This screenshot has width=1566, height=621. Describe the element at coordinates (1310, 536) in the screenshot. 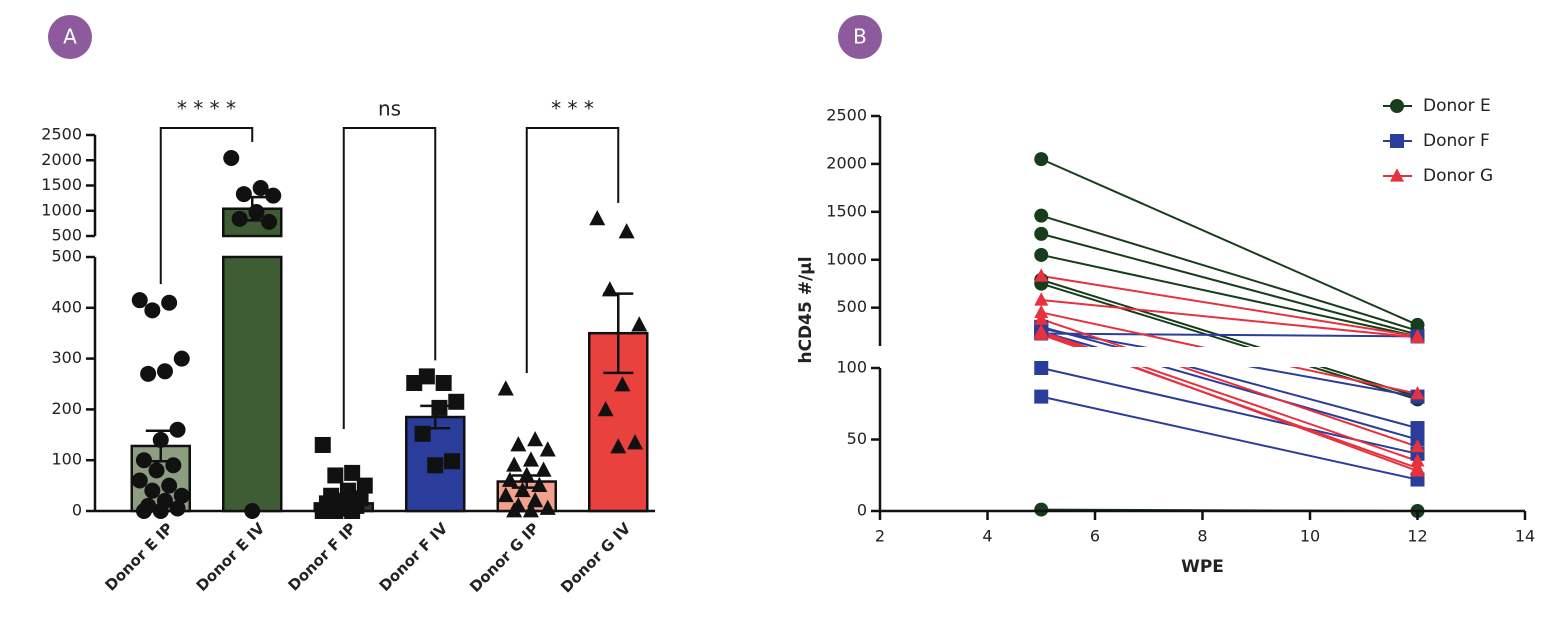

I see `x-tick-label: 10` at that location.